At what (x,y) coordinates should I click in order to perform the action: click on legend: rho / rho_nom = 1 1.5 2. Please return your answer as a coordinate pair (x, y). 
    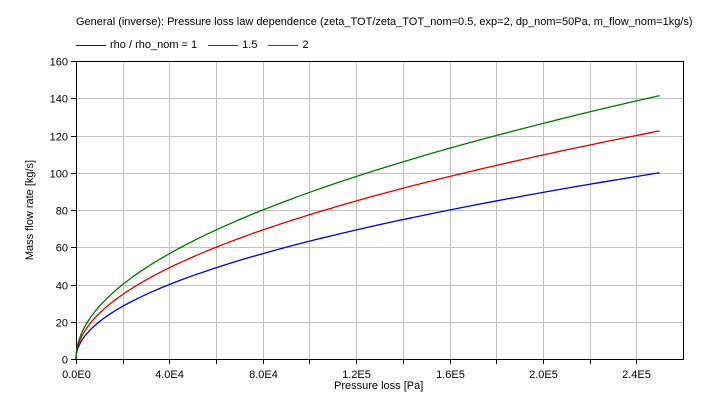
    Looking at the image, I should click on (198, 45).